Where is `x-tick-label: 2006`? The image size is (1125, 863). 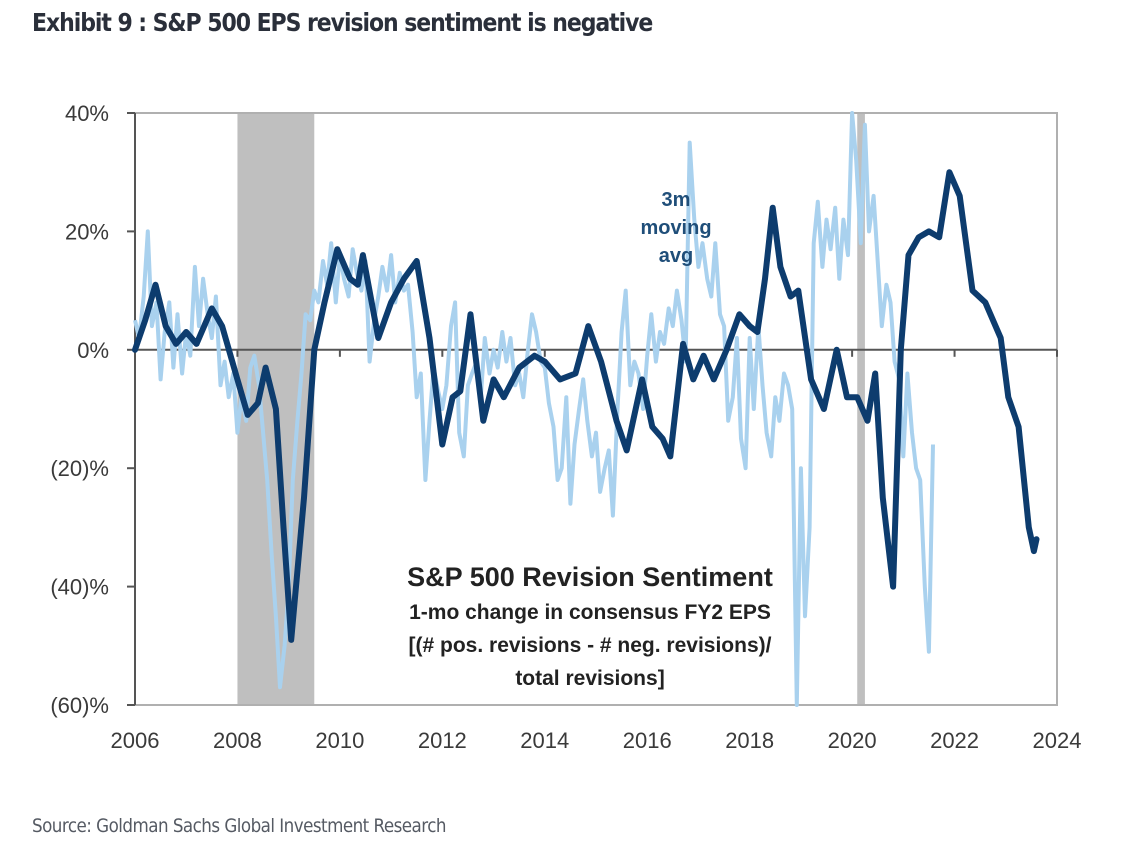
x-tick-label: 2006 is located at coordinates (135, 740).